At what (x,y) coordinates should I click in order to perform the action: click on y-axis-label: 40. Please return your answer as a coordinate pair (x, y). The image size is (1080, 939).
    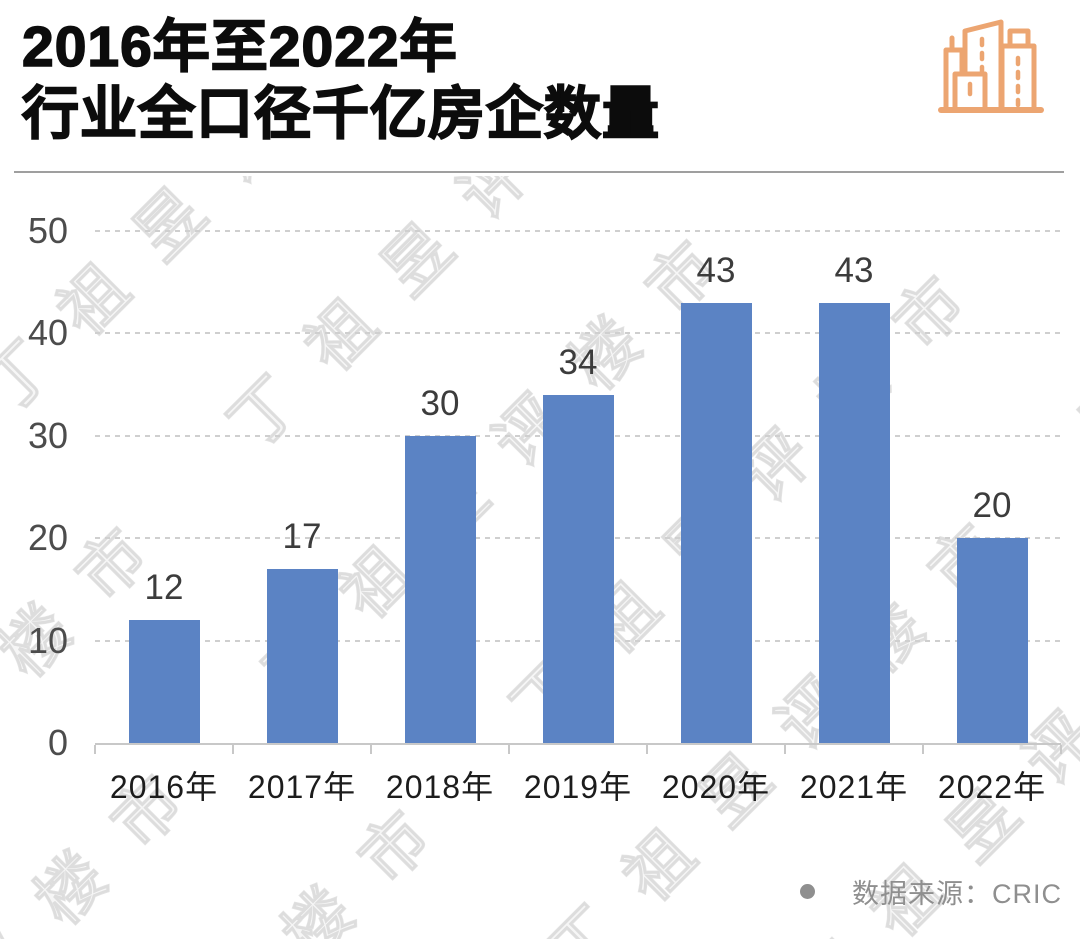
    Looking at the image, I should click on (47, 333).